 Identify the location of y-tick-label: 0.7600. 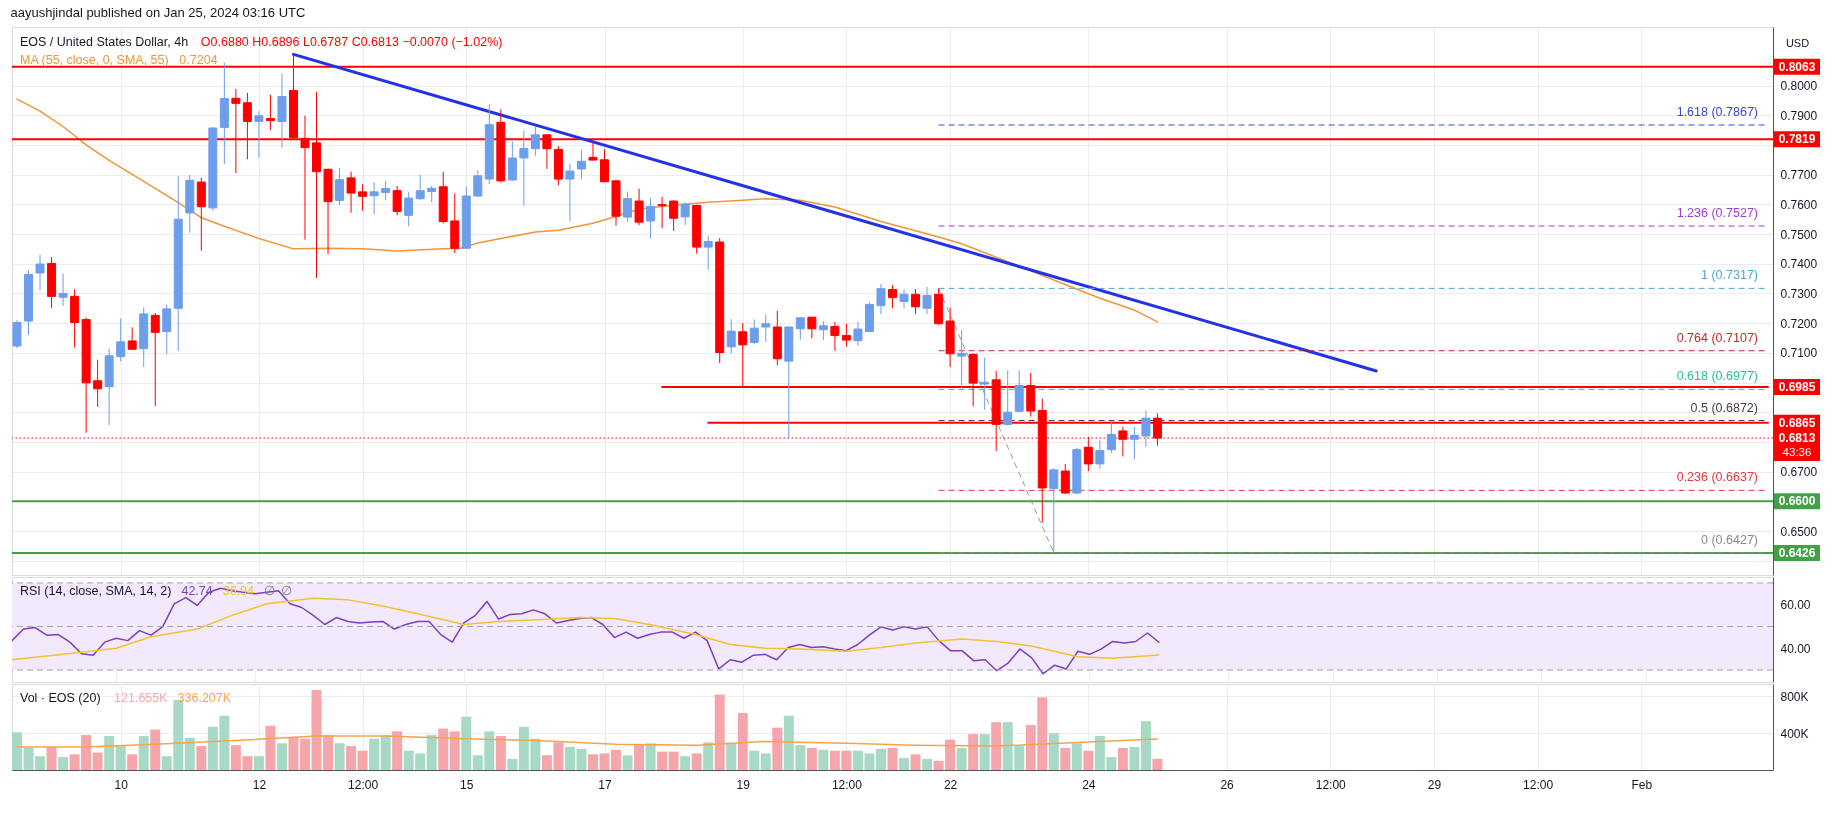
(1799, 204).